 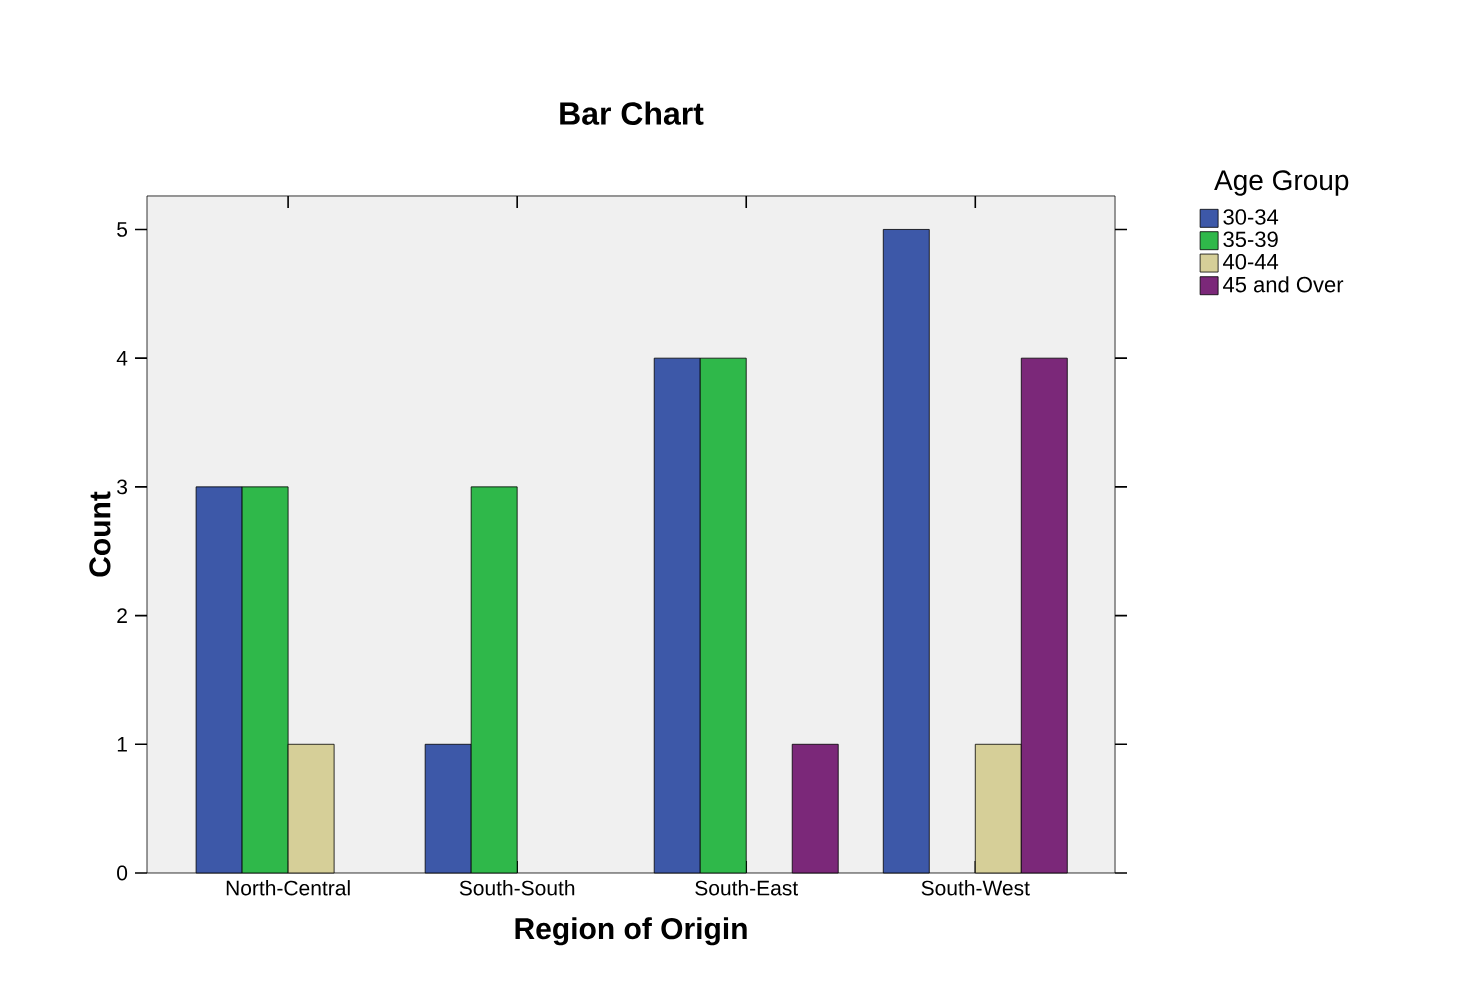 I want to click on x-tick-label: North-Central, so click(x=288, y=888).